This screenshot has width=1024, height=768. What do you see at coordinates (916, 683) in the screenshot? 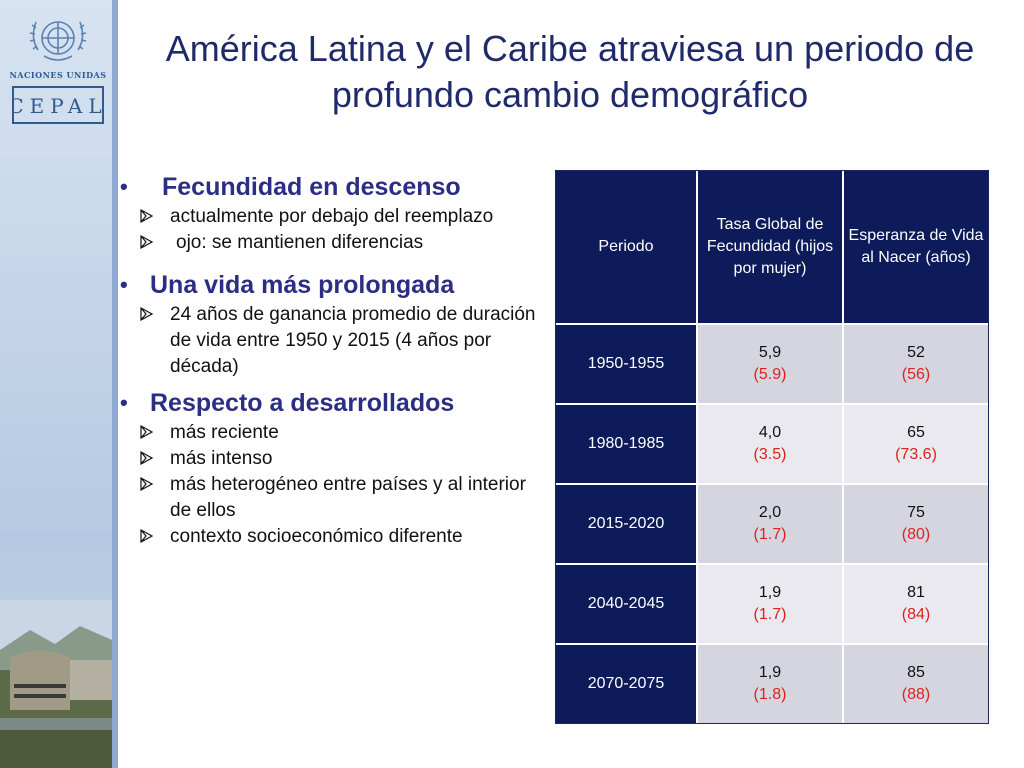
I see `ev-cell: 85 (88)` at bounding box center [916, 683].